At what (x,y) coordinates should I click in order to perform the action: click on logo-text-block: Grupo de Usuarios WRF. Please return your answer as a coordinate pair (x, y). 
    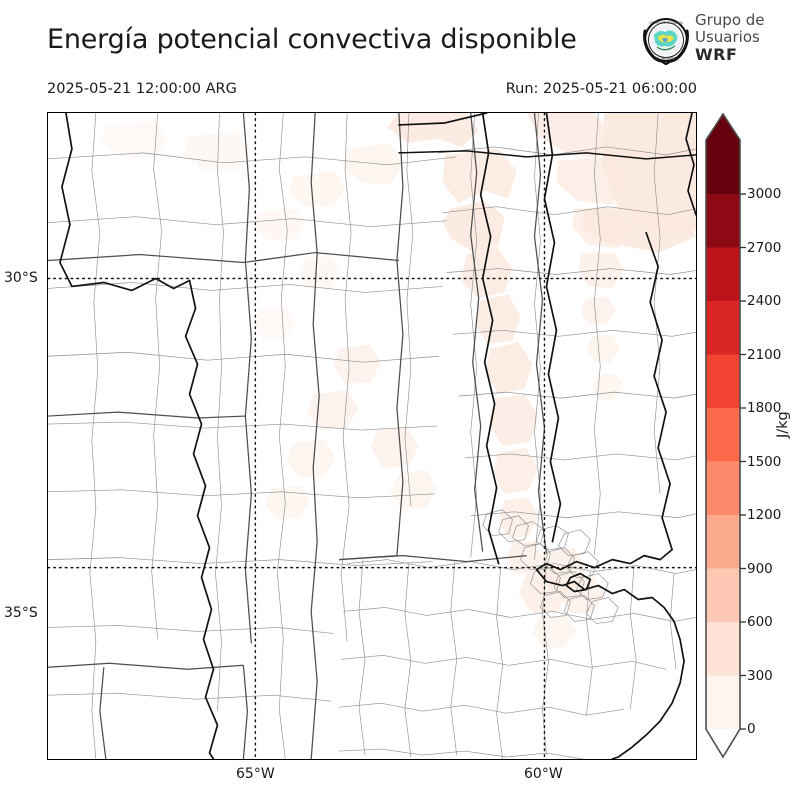
    Looking at the image, I should click on (730, 37).